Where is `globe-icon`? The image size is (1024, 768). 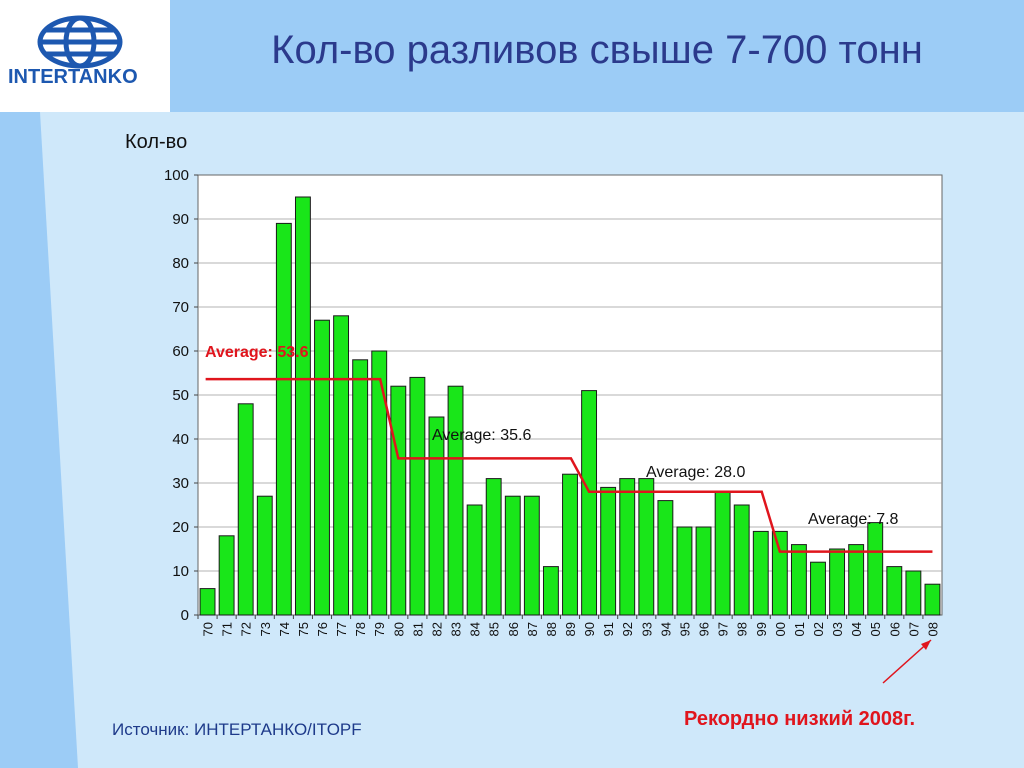 globe-icon is located at coordinates (80, 42).